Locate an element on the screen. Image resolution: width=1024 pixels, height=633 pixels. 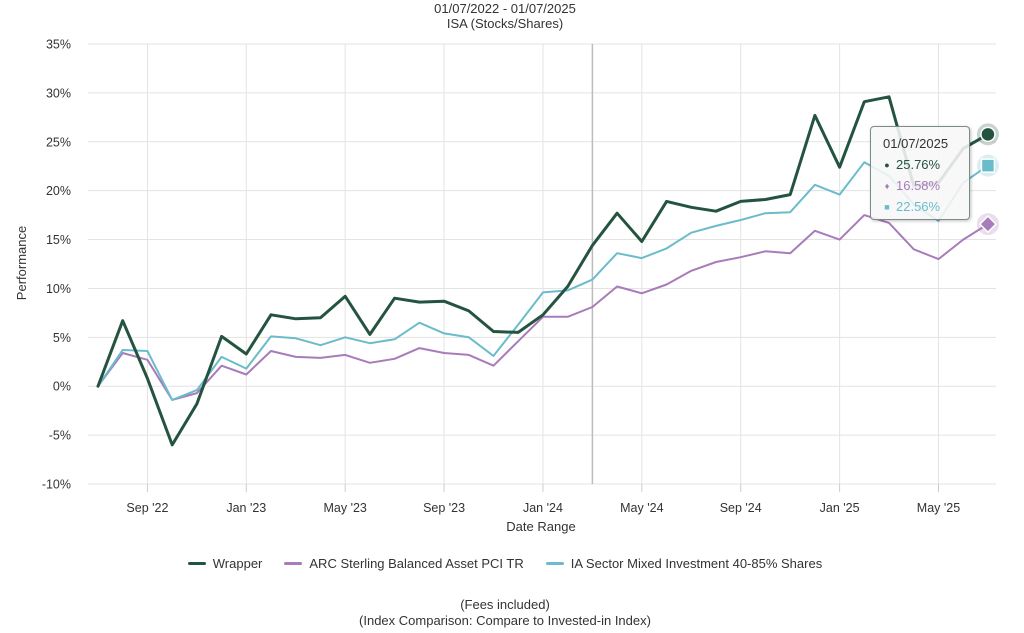
hover-tooltip: 01/07/2025 ● 25.76% ♦ 16.58% ■ 22.56% is located at coordinates (920, 173).